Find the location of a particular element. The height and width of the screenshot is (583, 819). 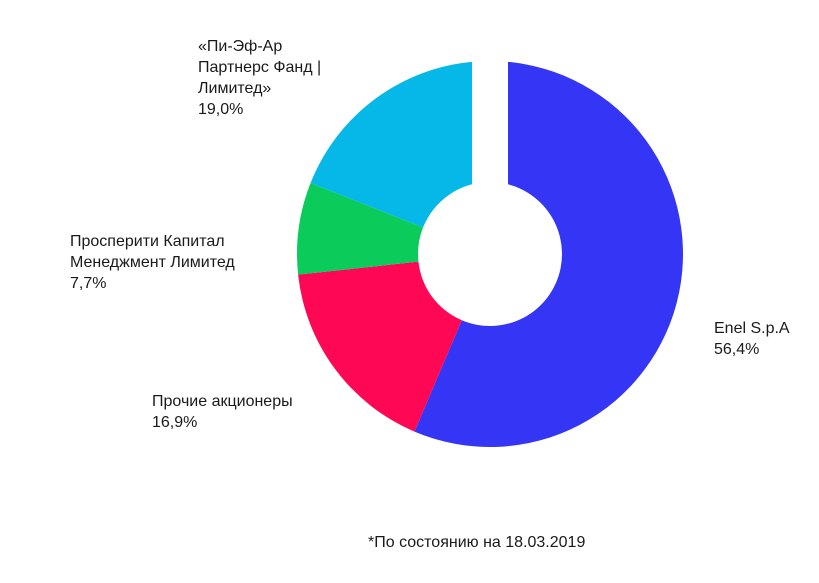

slice-value-label: 56,4% is located at coordinates (737, 349).